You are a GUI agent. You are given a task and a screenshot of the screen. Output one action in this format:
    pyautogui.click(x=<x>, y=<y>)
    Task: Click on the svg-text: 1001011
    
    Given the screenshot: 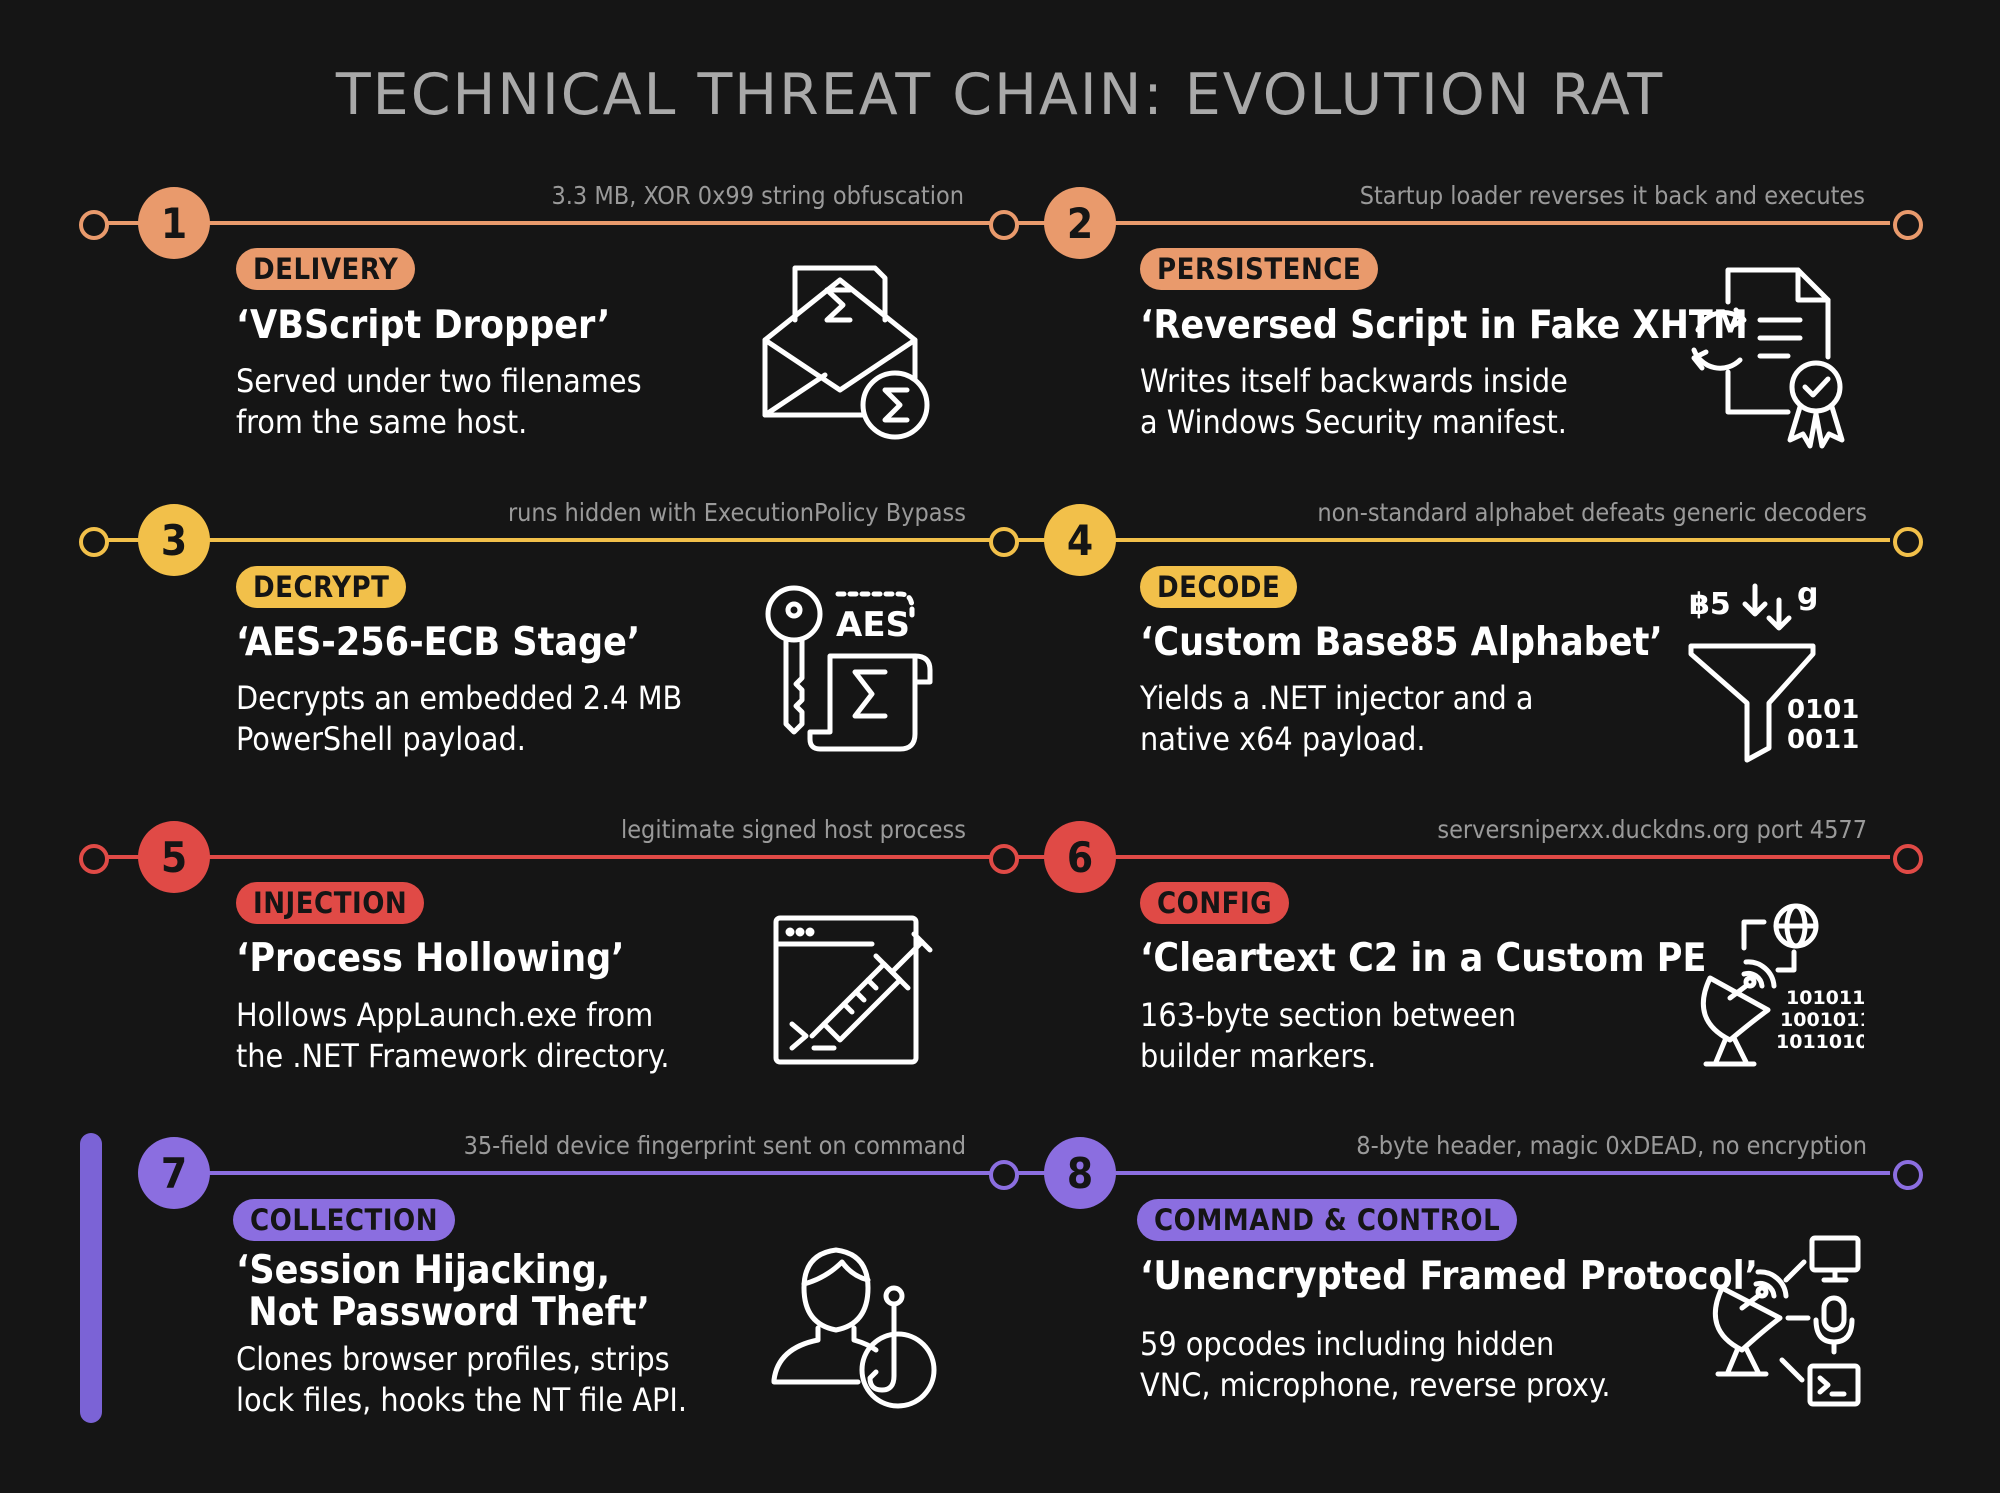 What is the action you would take?
    pyautogui.click(x=1822, y=1020)
    